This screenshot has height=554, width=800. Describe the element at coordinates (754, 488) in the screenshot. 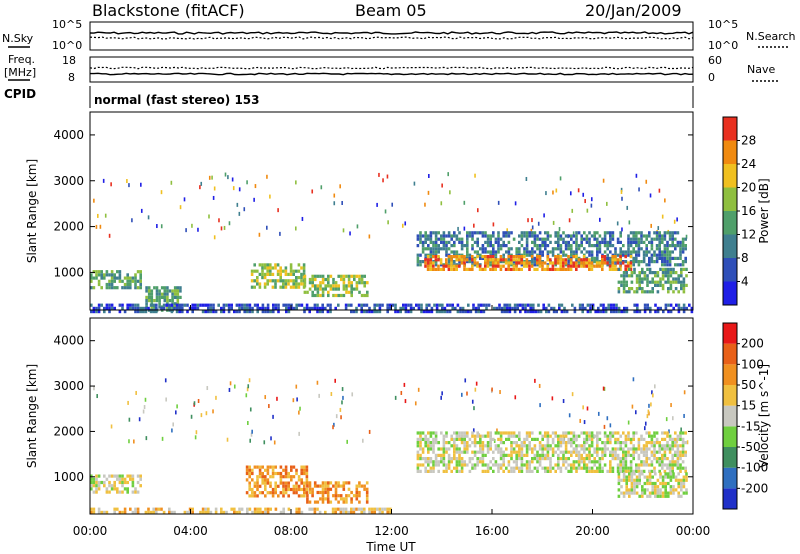

I see `colorbar-tick-label: -200` at that location.